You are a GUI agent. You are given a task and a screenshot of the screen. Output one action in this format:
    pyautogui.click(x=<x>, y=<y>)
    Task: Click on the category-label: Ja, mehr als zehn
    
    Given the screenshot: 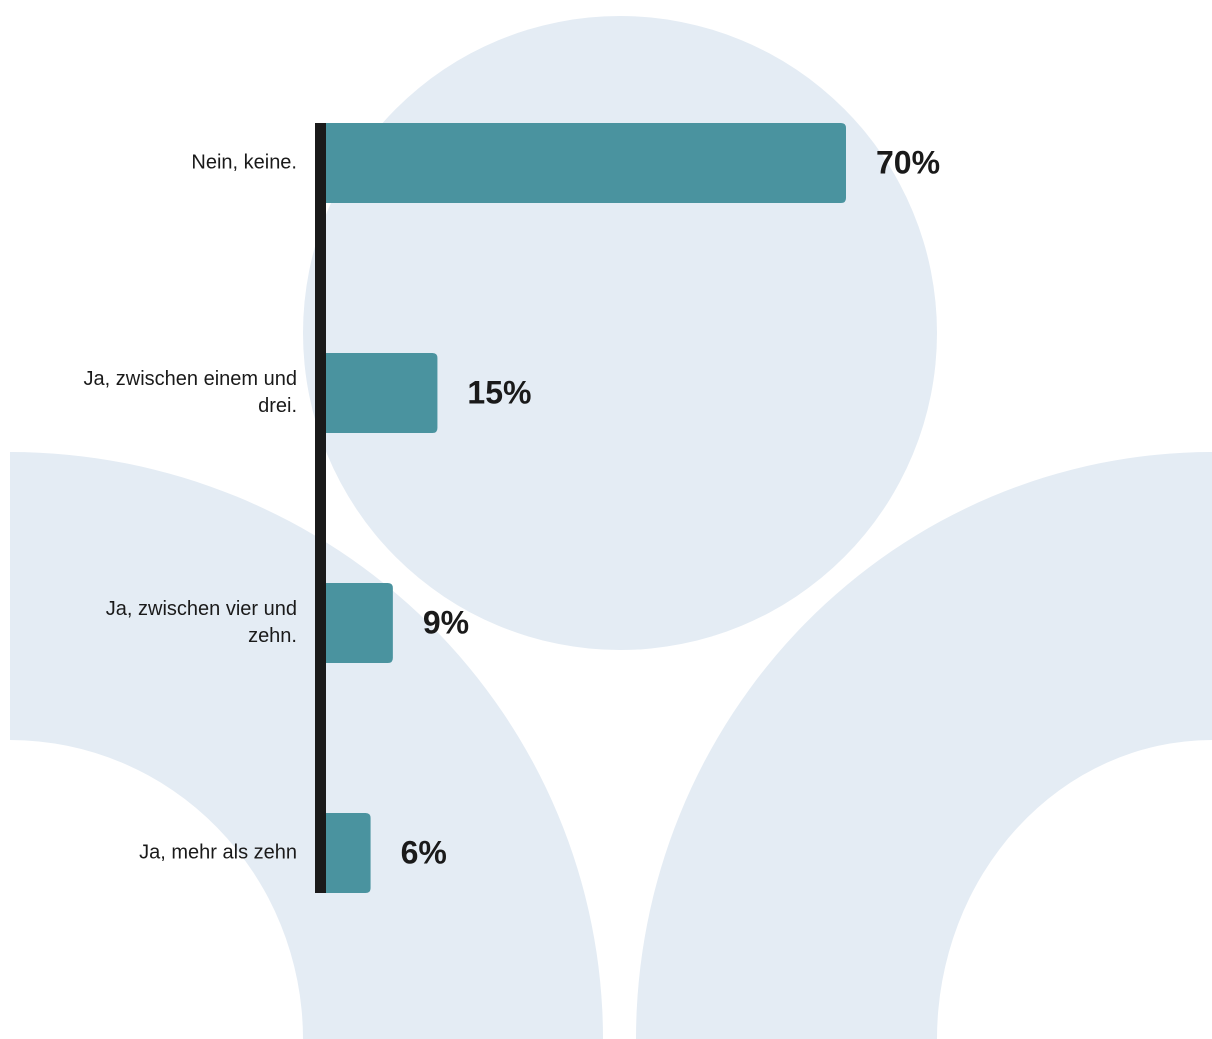 What is the action you would take?
    pyautogui.click(x=218, y=852)
    